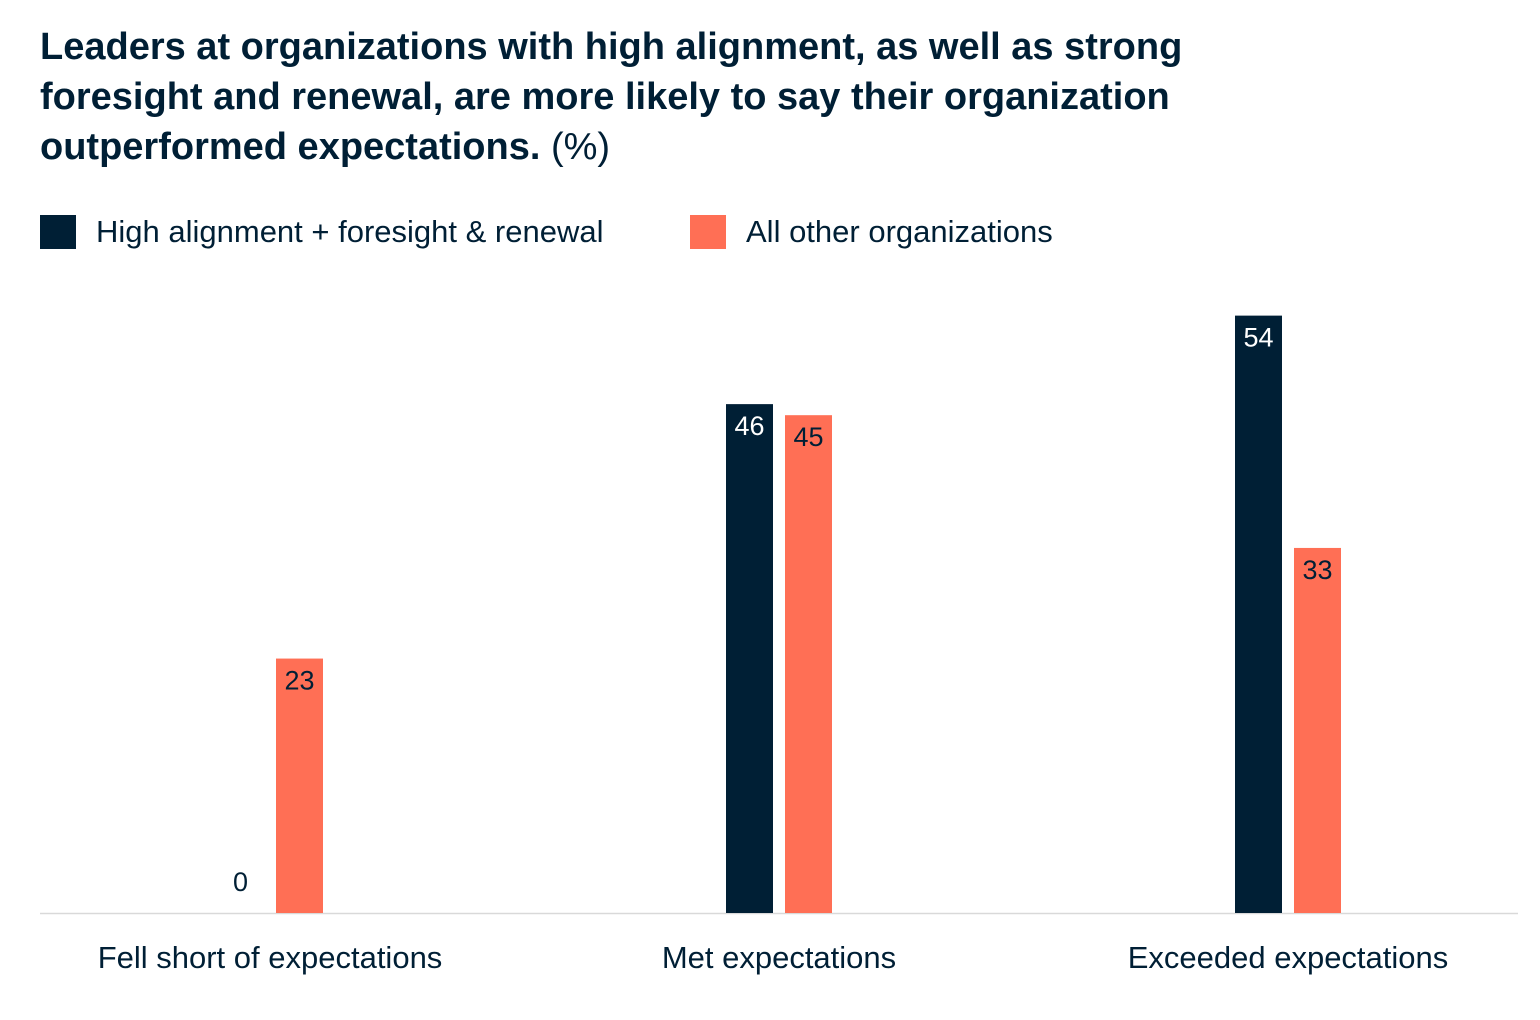 This screenshot has width=1540, height=1020. What do you see at coordinates (350, 231) in the screenshot?
I see `legend-label-high-alignment: High alignment + foresight & renewal` at bounding box center [350, 231].